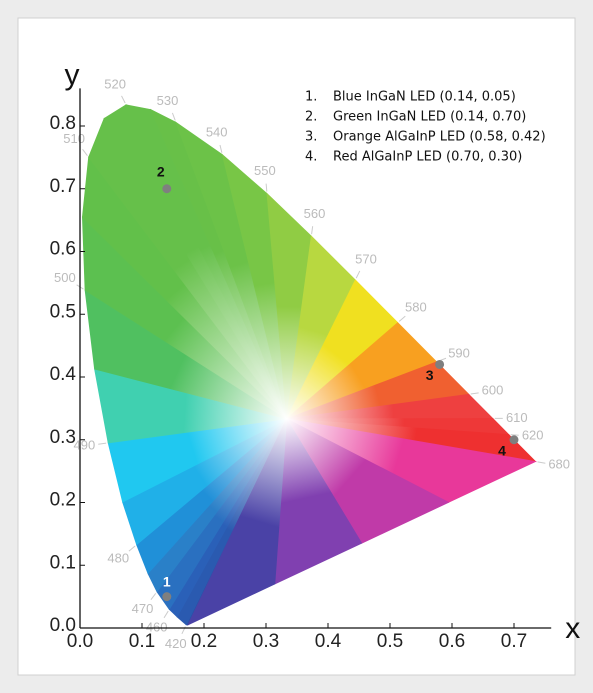 This screenshot has height=693, width=593. I want to click on y-tick-label: 0.1, so click(63, 562).